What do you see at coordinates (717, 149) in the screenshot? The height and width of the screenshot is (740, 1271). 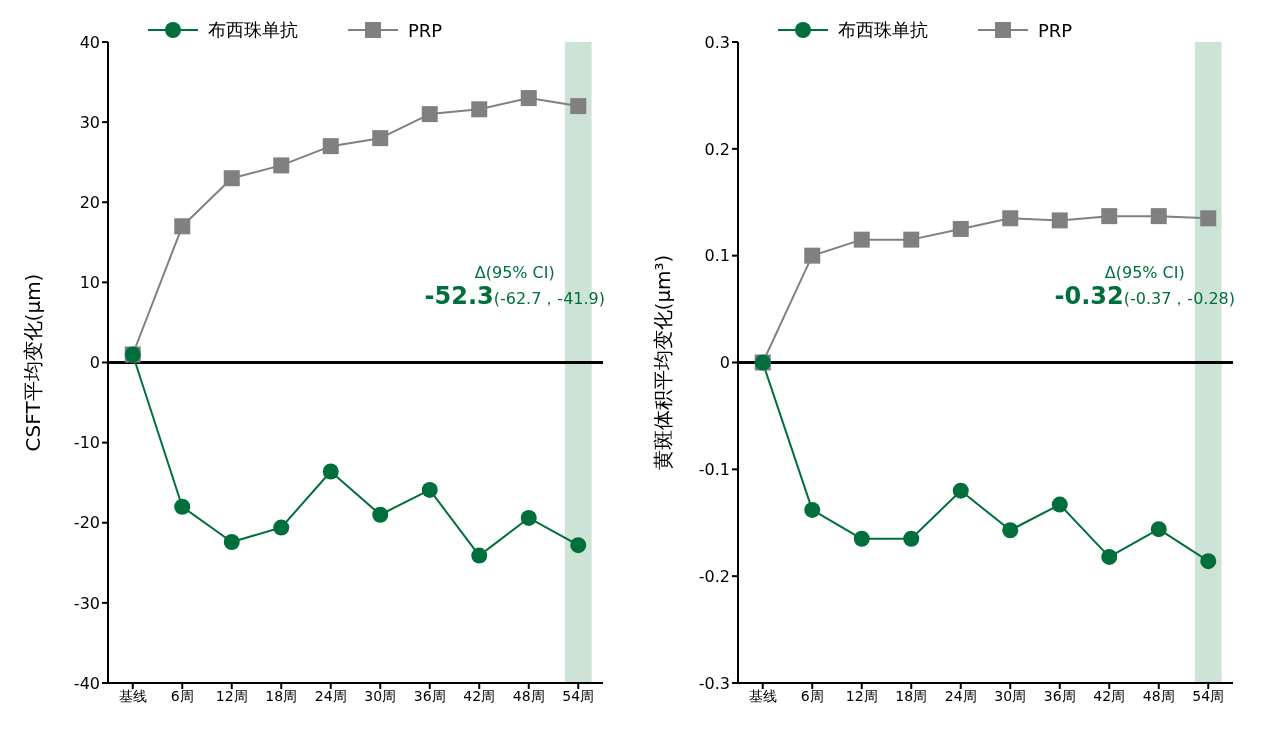 I see `y-tick-label: 0.2` at bounding box center [717, 149].